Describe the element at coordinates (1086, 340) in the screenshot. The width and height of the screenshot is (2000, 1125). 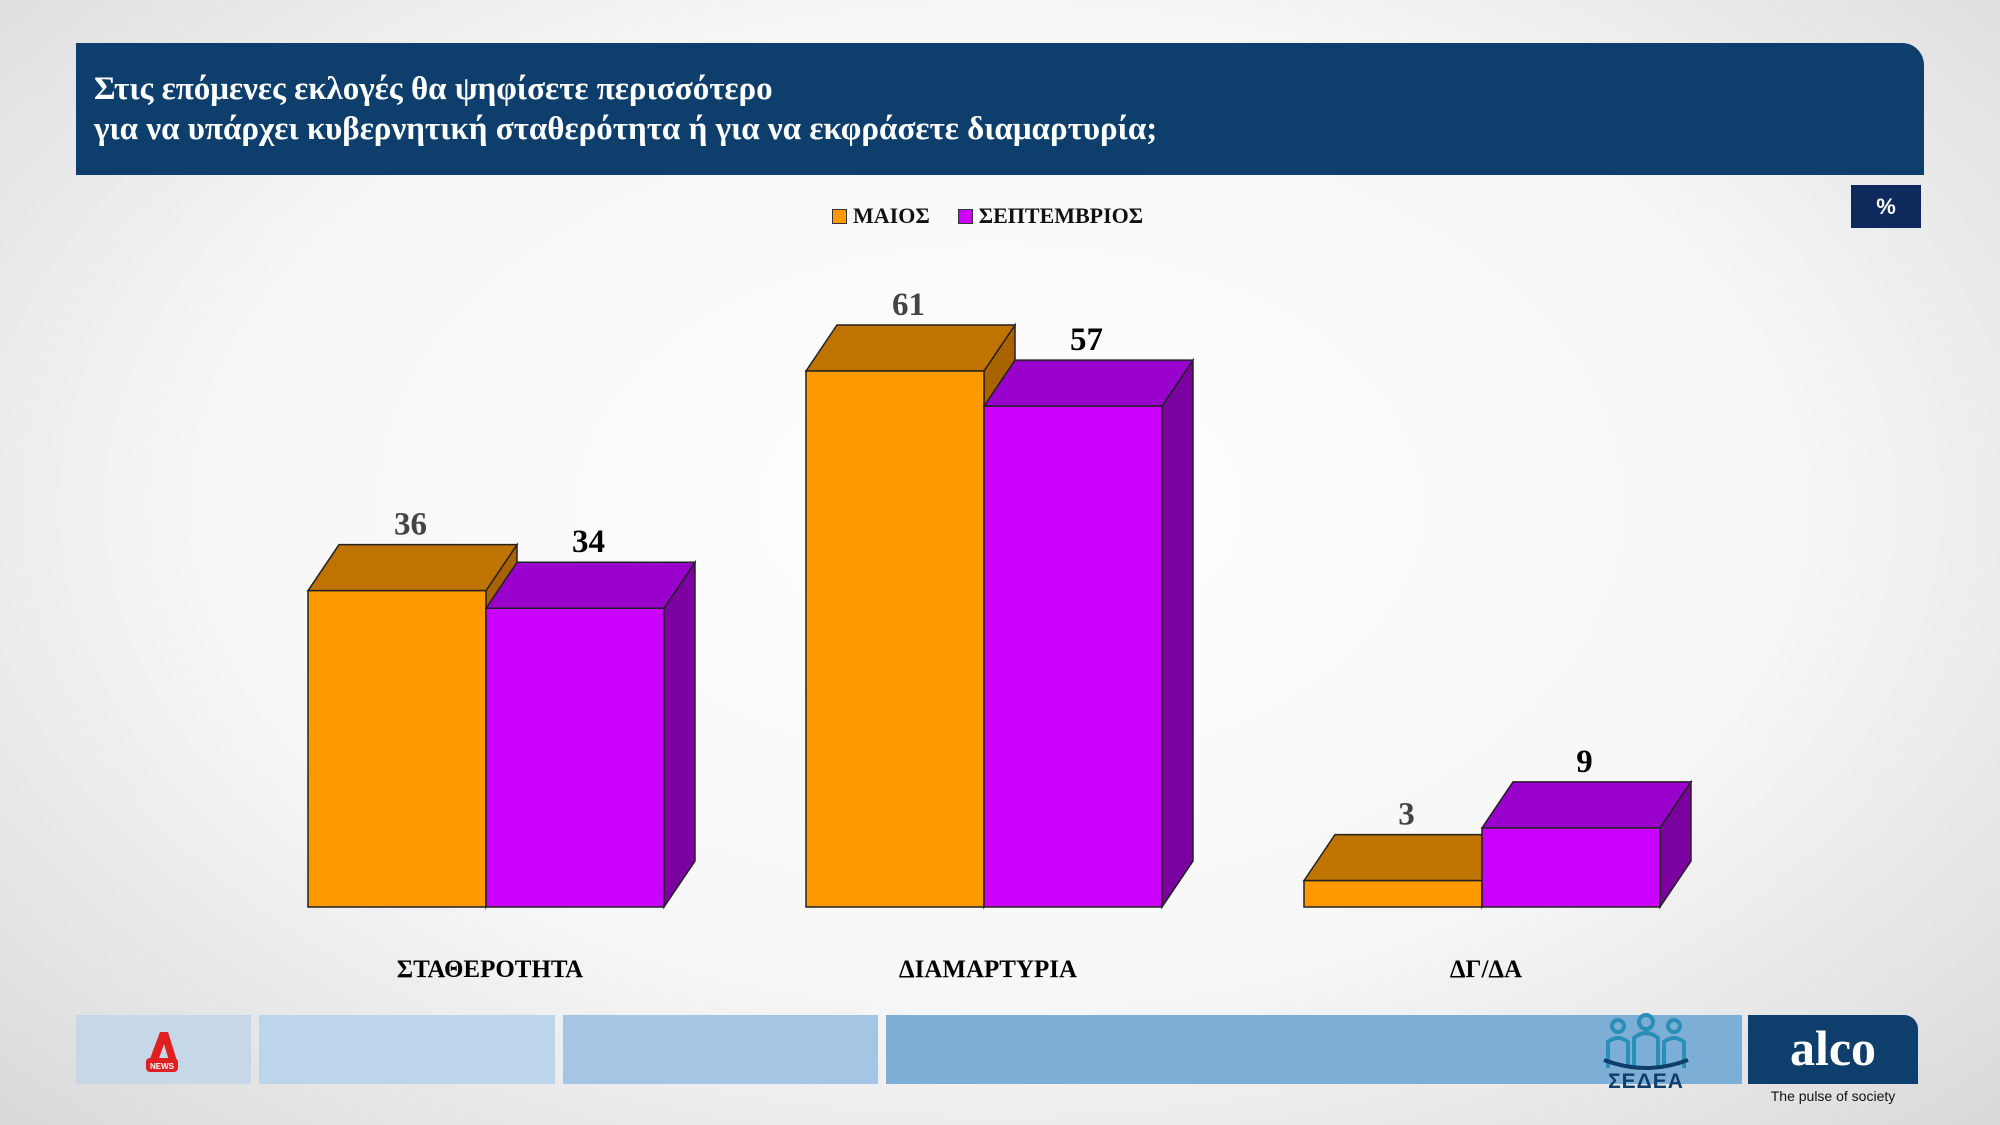
I see `data-label-diamartyria-september: 57` at that location.